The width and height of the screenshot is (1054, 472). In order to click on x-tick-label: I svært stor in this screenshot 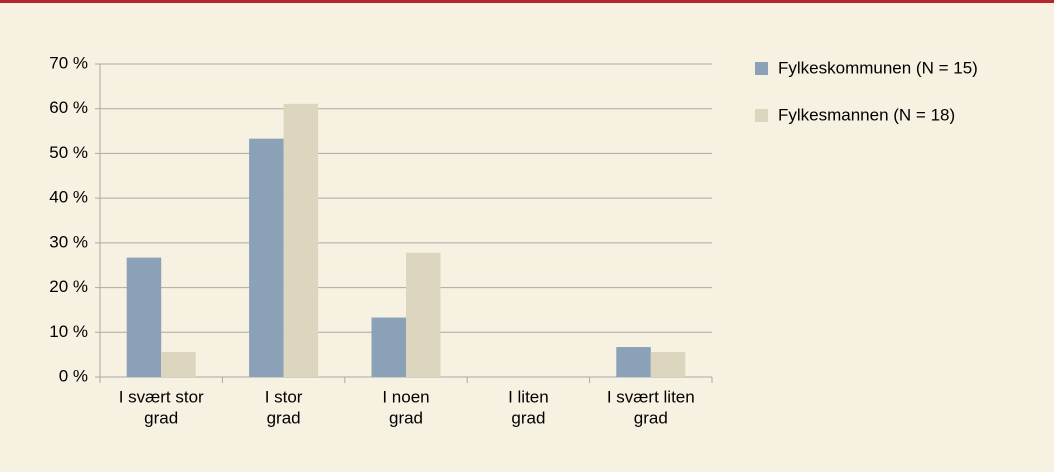, I will do `click(161, 396)`.